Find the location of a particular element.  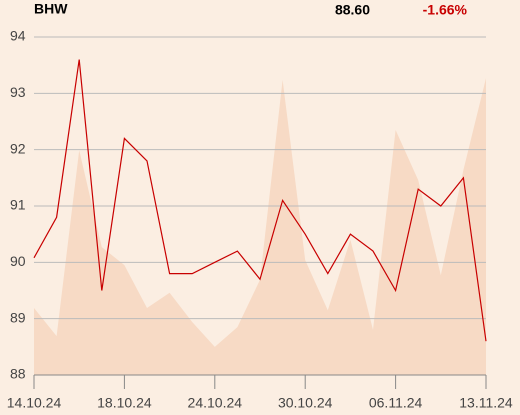

y-tick-label: 93 is located at coordinates (18, 92).